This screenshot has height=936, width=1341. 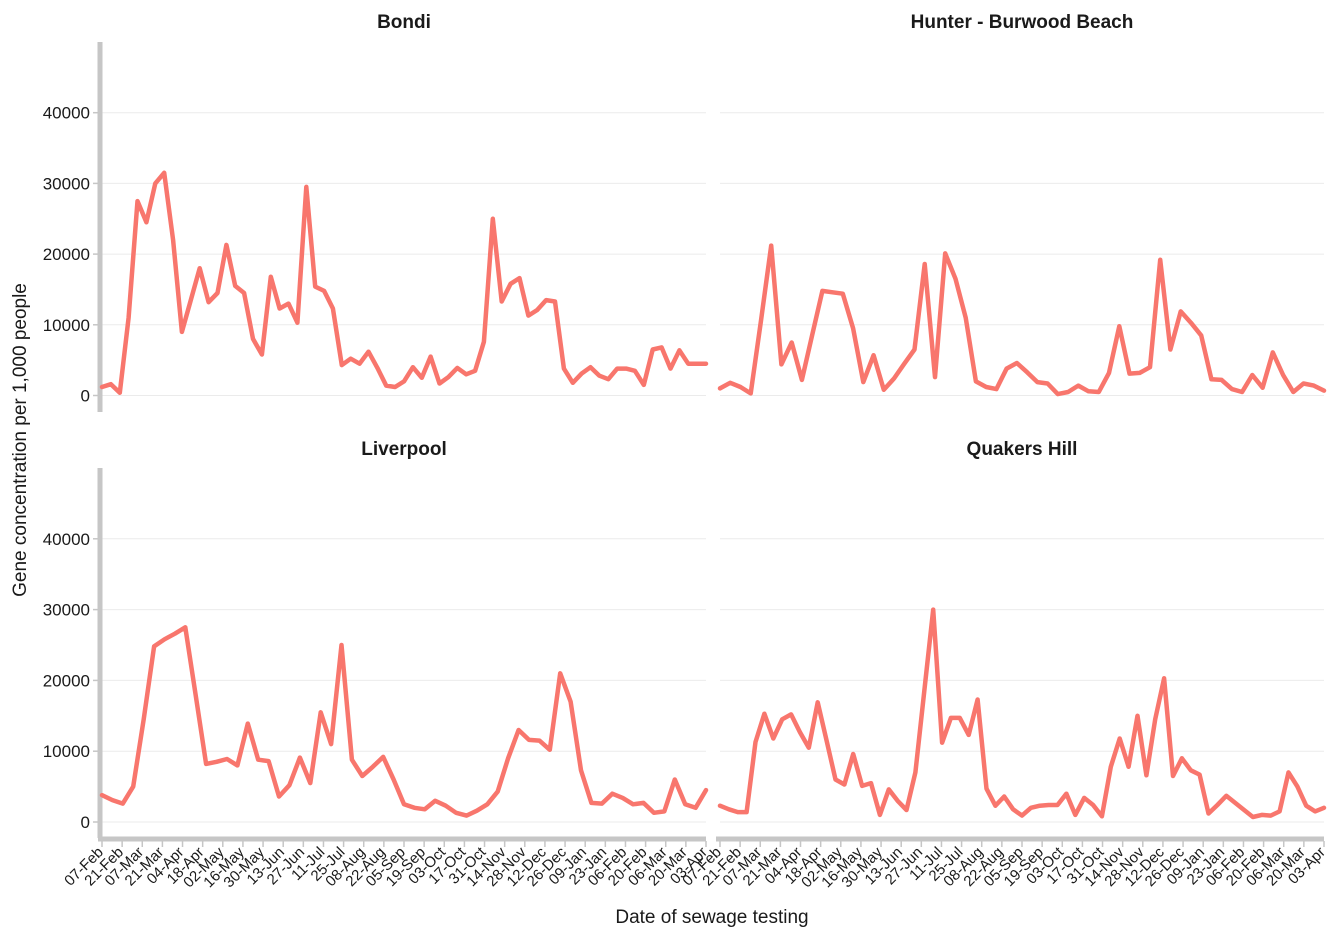 I want to click on y-axis-title: Gene concentration per 1,000 people, so click(x=20, y=440).